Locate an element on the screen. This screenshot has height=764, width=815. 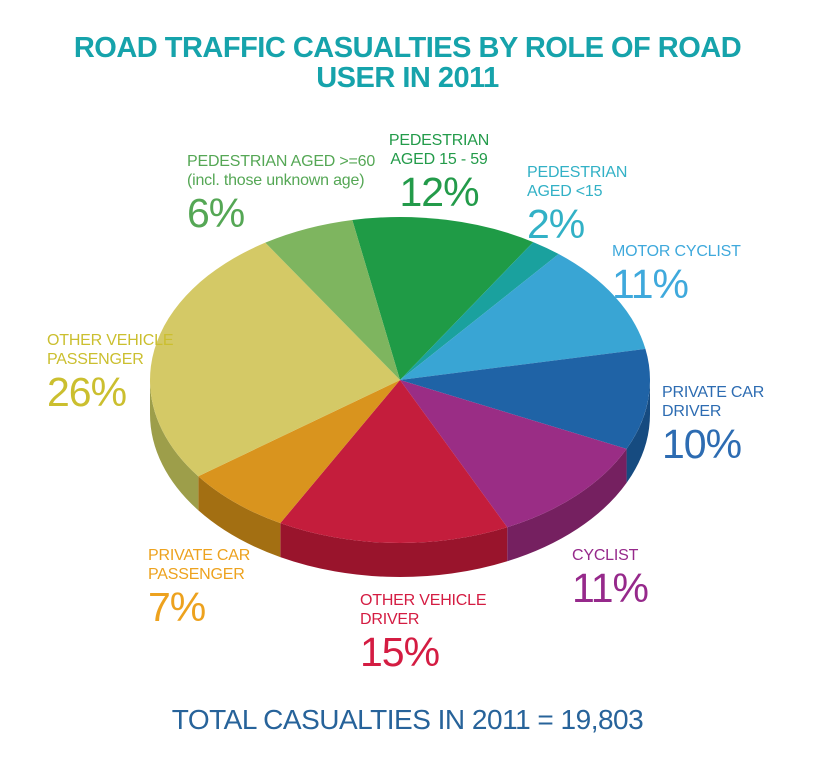
slice-percentage: 26% is located at coordinates (87, 392).